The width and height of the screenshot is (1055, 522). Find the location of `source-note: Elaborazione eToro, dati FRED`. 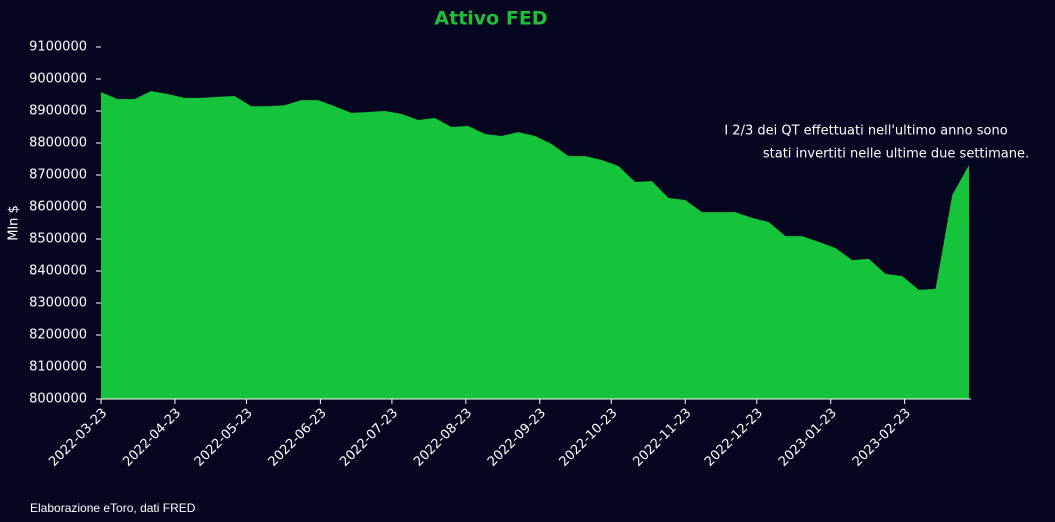

source-note: Elaborazione eToro, dati FRED is located at coordinates (113, 508).